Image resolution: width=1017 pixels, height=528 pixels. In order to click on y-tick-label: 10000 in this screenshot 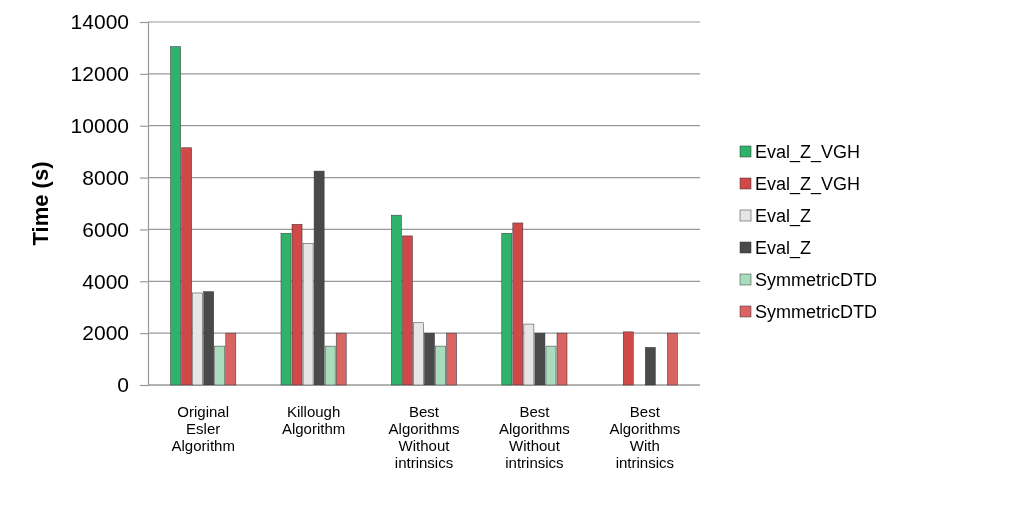, I will do `click(99, 125)`.